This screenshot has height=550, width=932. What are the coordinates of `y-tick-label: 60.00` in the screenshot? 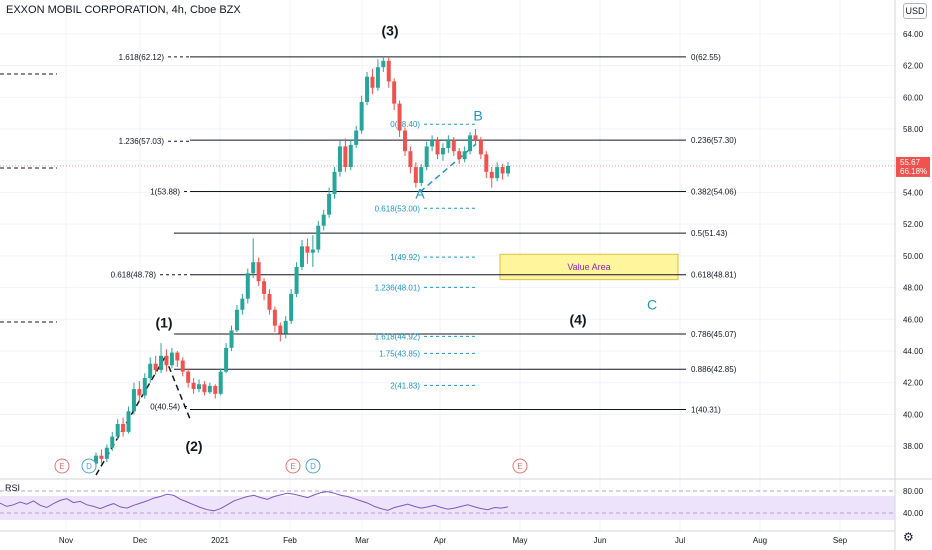 It's located at (913, 97).